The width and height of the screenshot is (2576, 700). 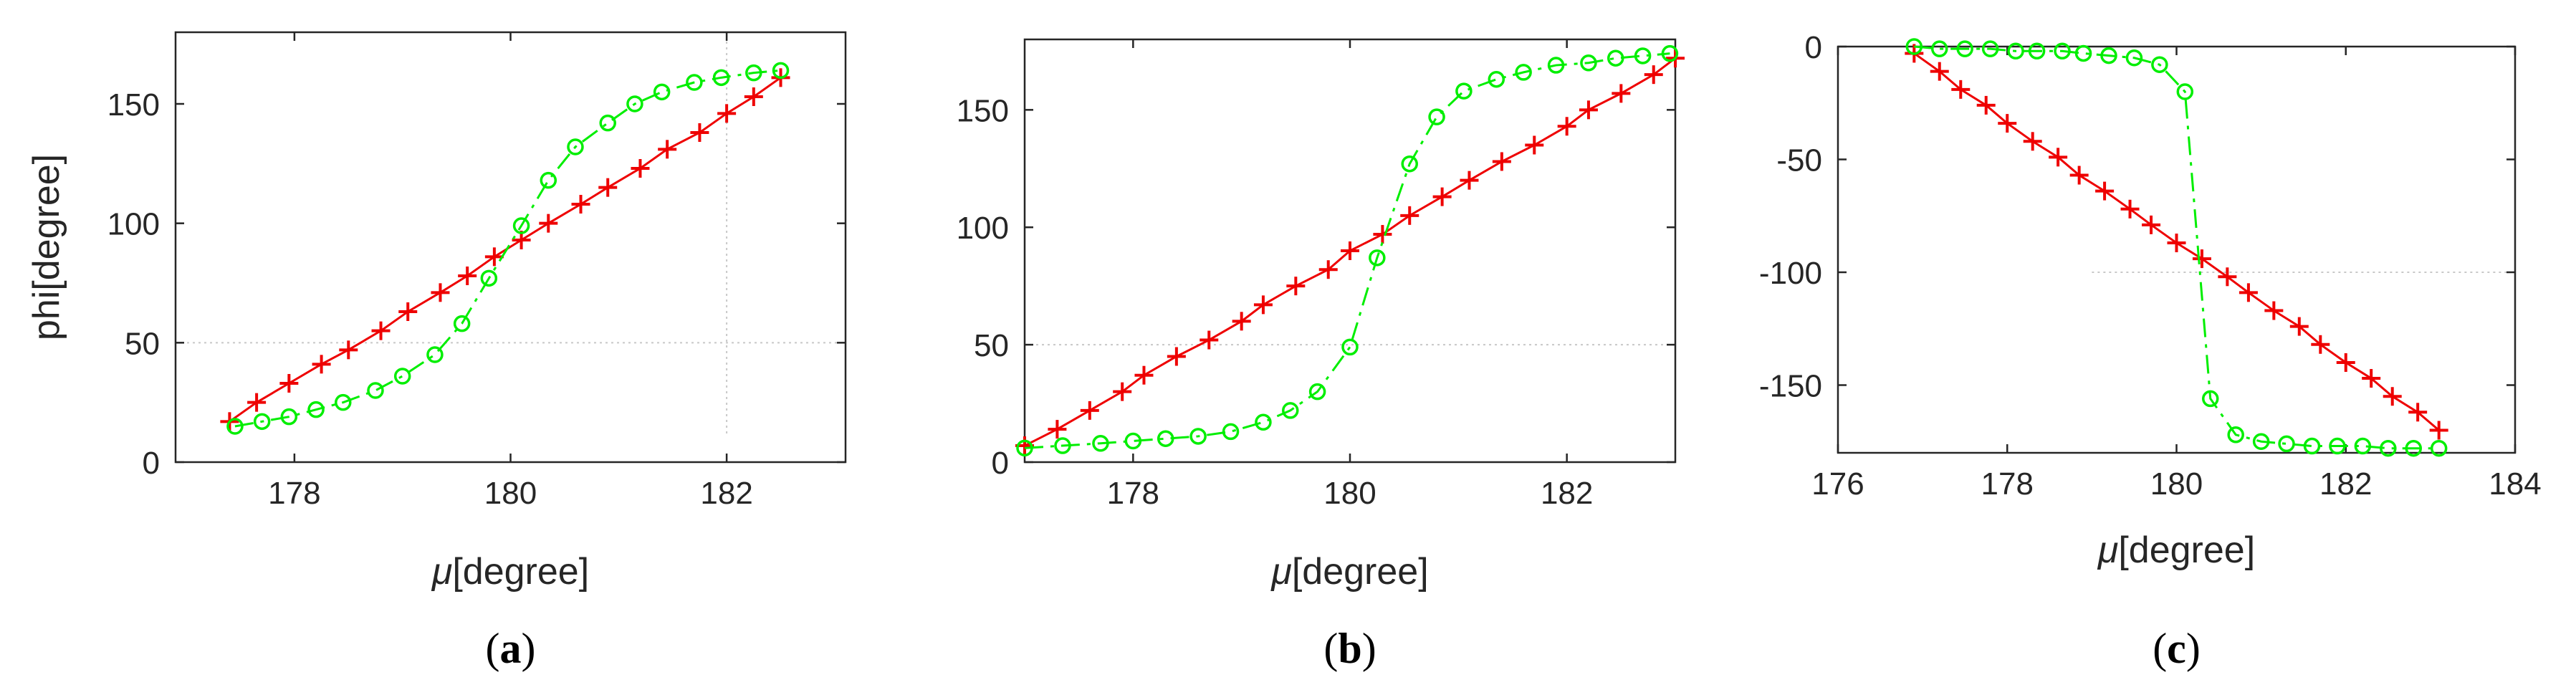 I want to click on panel-label: (b), so click(x=1349, y=648).